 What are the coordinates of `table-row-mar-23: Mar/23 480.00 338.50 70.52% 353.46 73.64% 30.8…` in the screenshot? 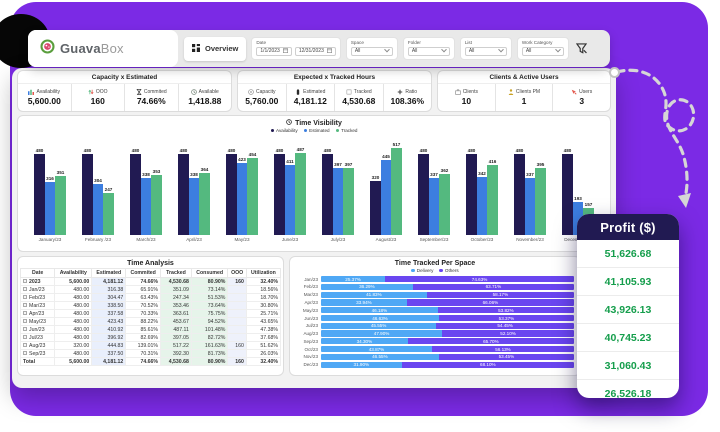 It's located at (150, 305).